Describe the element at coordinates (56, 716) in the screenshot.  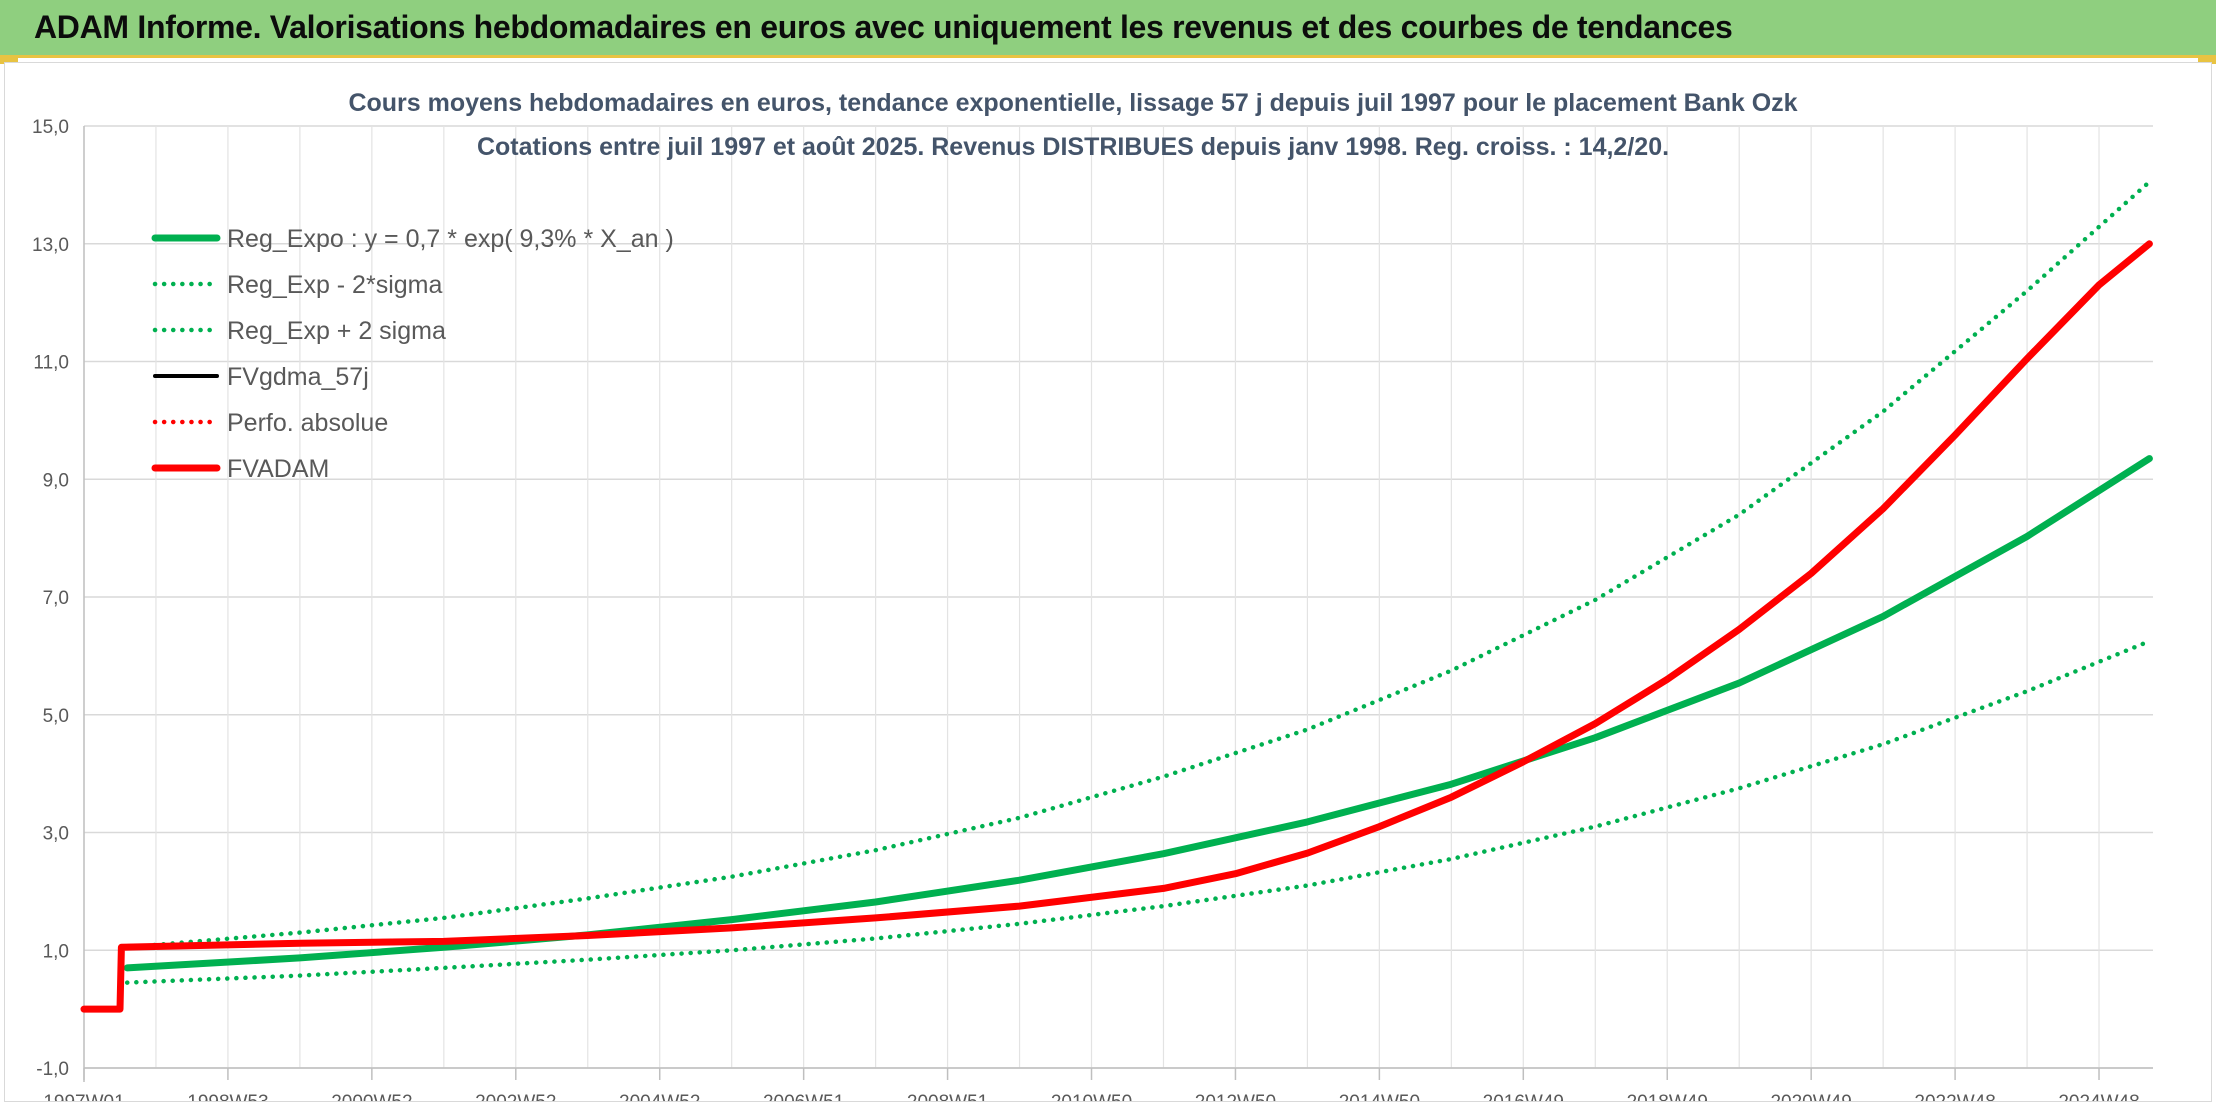
I see `y-tick-label: 5,0` at that location.